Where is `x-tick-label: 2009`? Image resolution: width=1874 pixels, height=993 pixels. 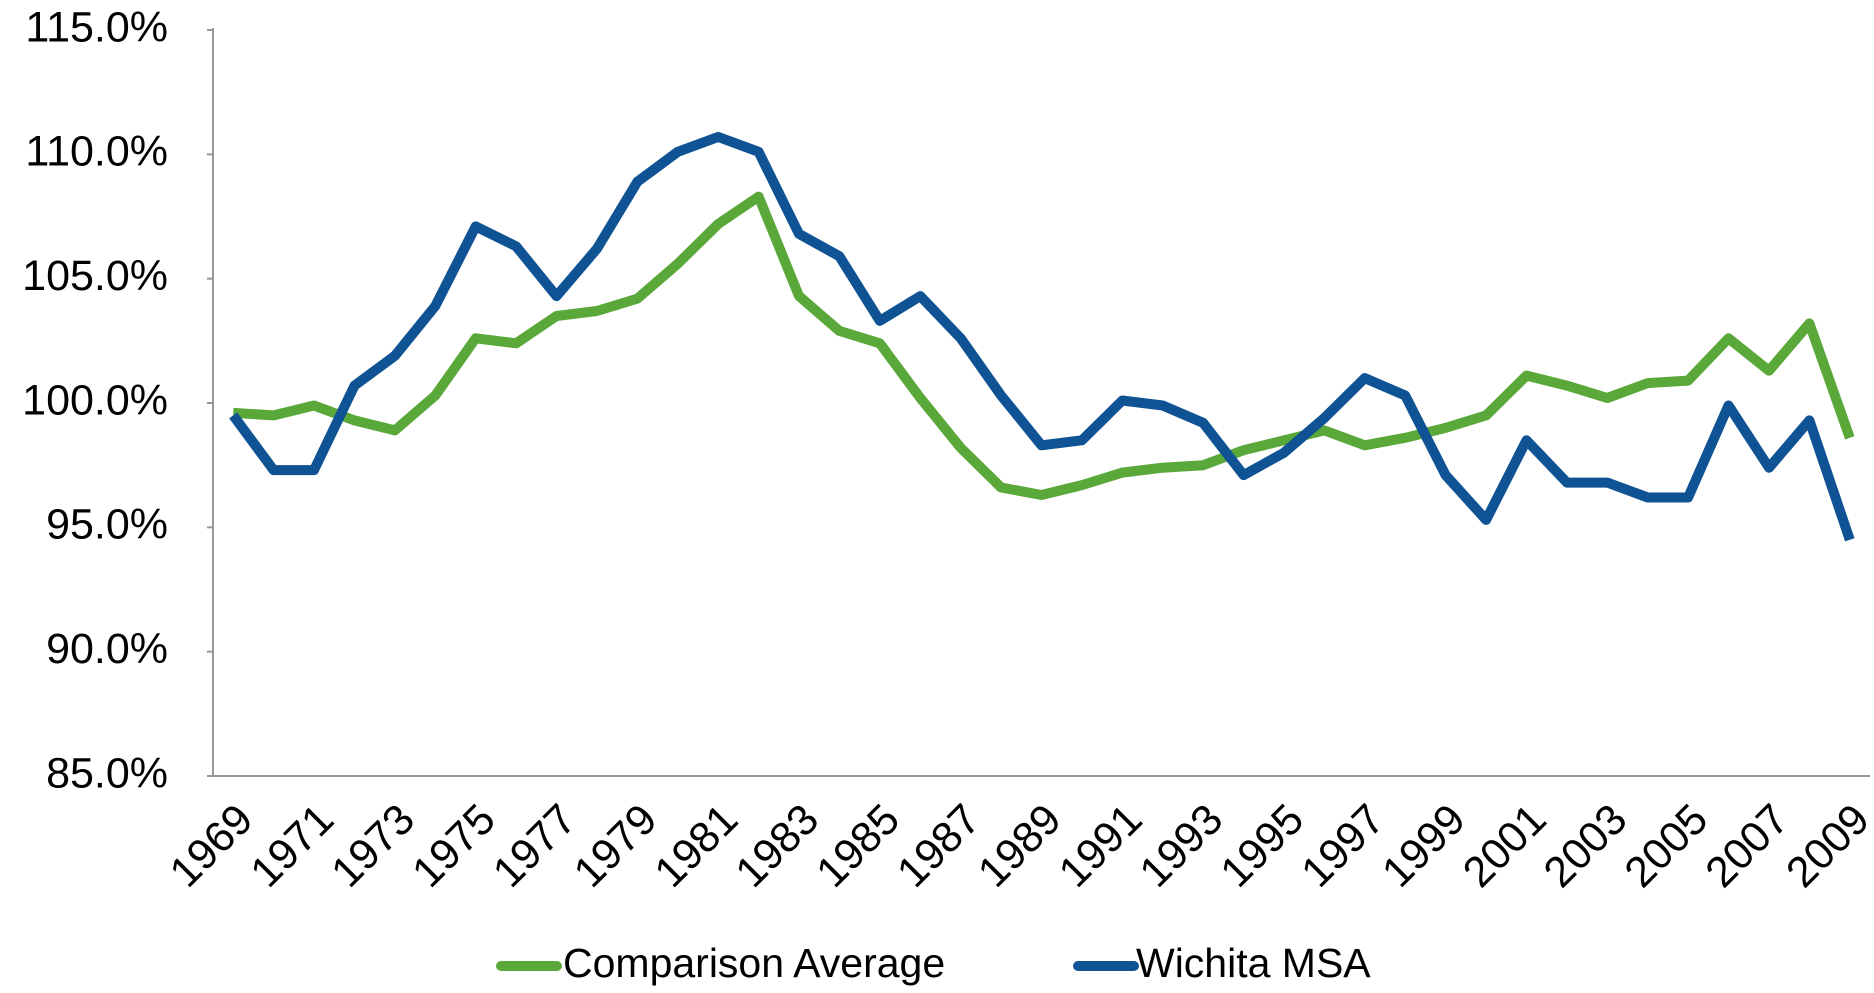
x-tick-label: 2009 is located at coordinates (1825, 846).